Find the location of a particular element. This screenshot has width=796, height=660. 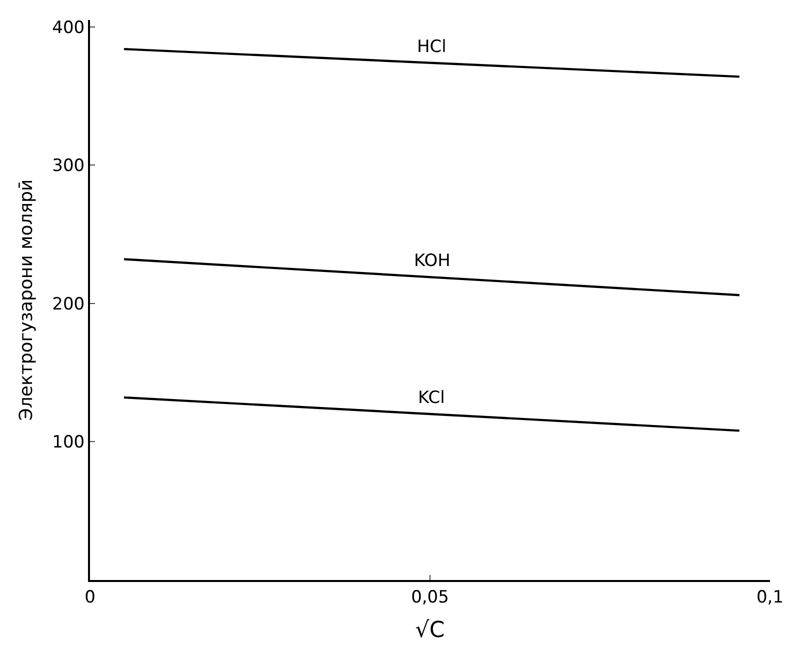

y-tick-label: 400 is located at coordinates (68, 28).